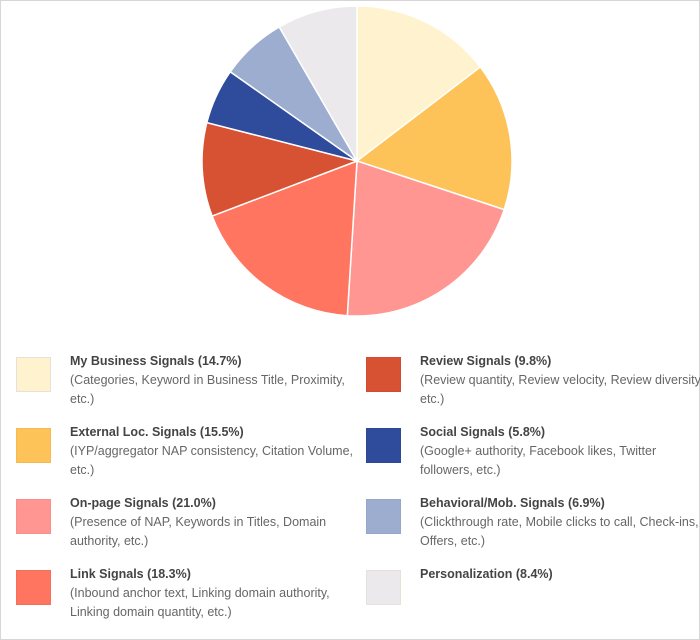  What do you see at coordinates (130, 574) in the screenshot?
I see `legend-title: Link Signals (18.3%)` at bounding box center [130, 574].